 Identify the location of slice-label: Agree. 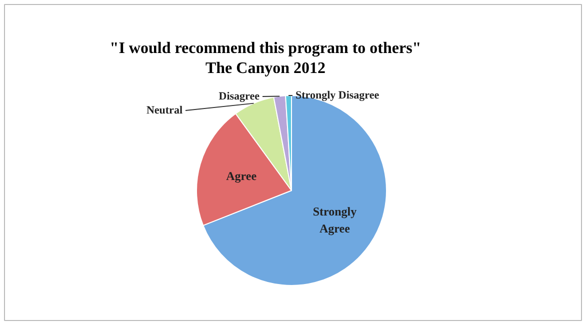
(242, 175).